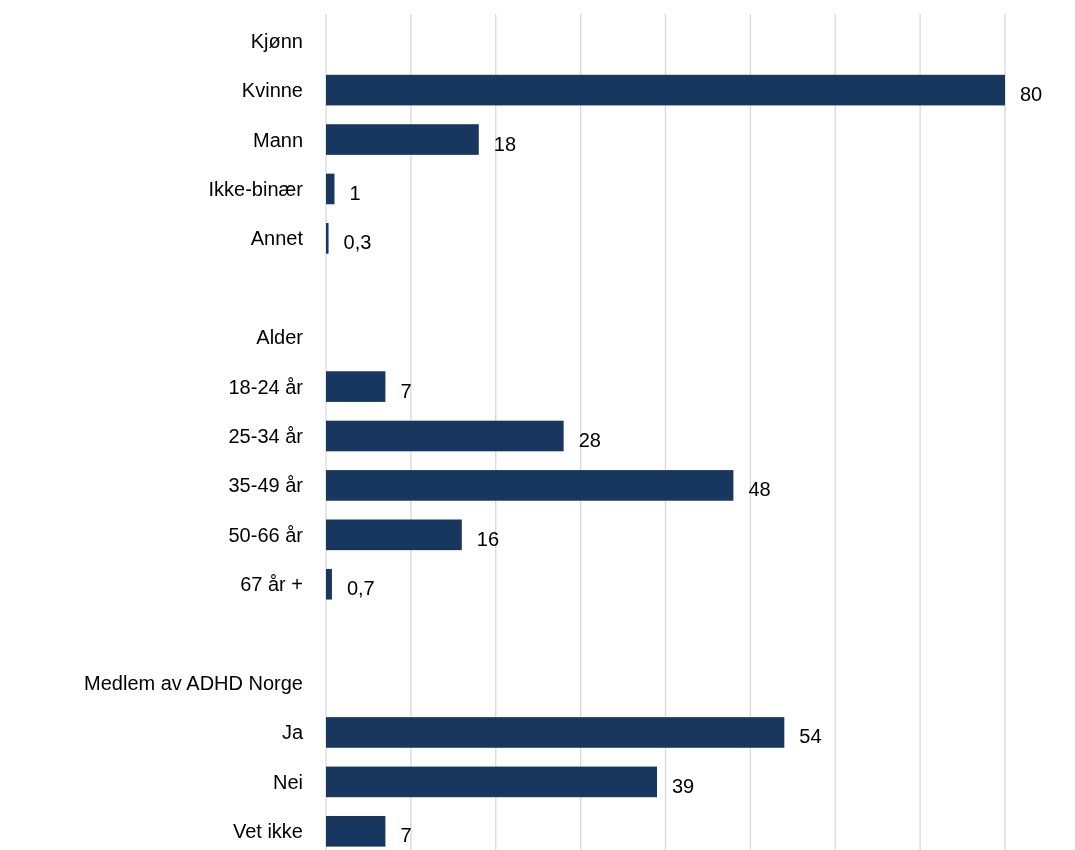 The width and height of the screenshot is (1075, 850). Describe the element at coordinates (256, 188) in the screenshot. I see `y-tick-label: Ikke-binær` at that location.